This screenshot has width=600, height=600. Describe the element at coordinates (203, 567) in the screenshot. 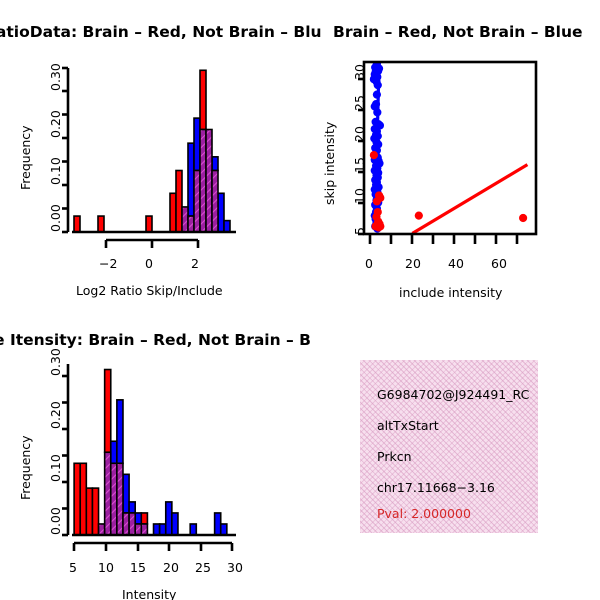

I see `hist-intensity-xtick-4: 25` at that location.